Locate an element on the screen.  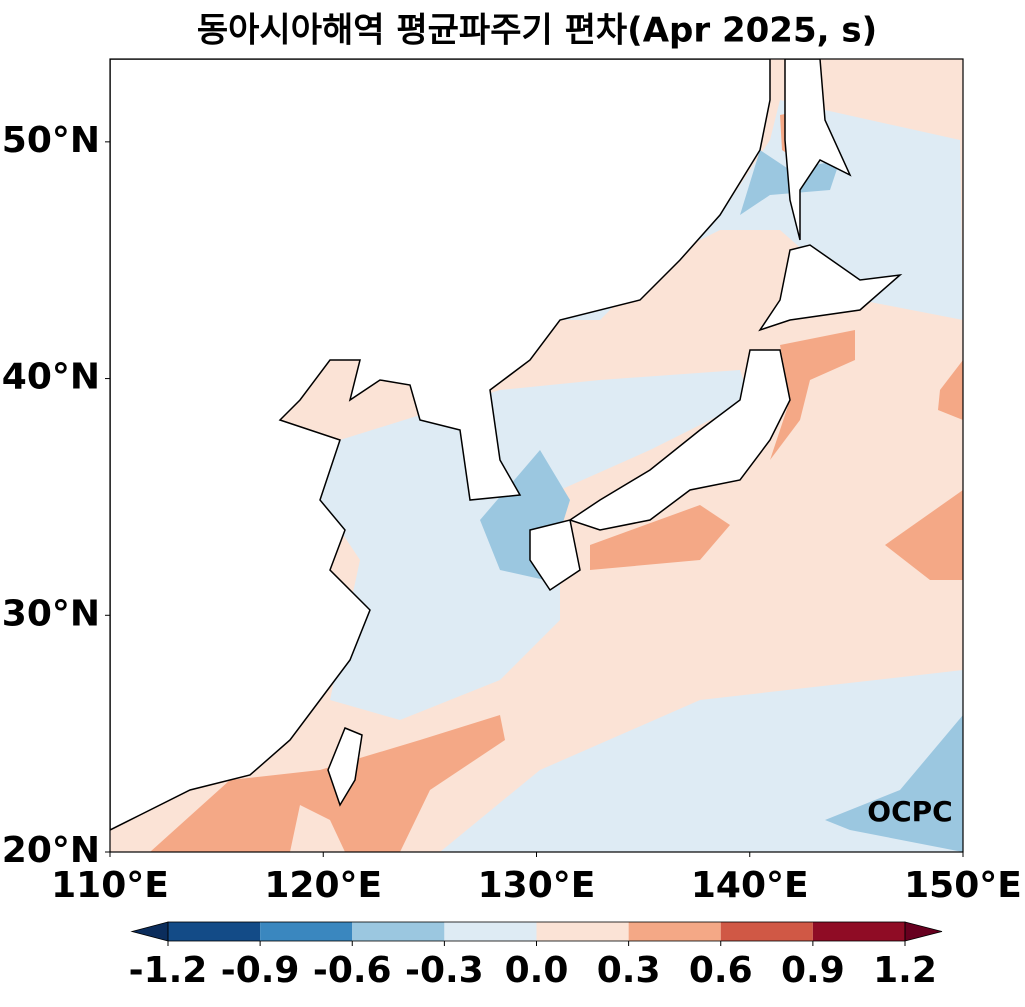
title: 동아시아해역 평균파주기 편차(Apr 2025, s) is located at coordinates (537, 31).